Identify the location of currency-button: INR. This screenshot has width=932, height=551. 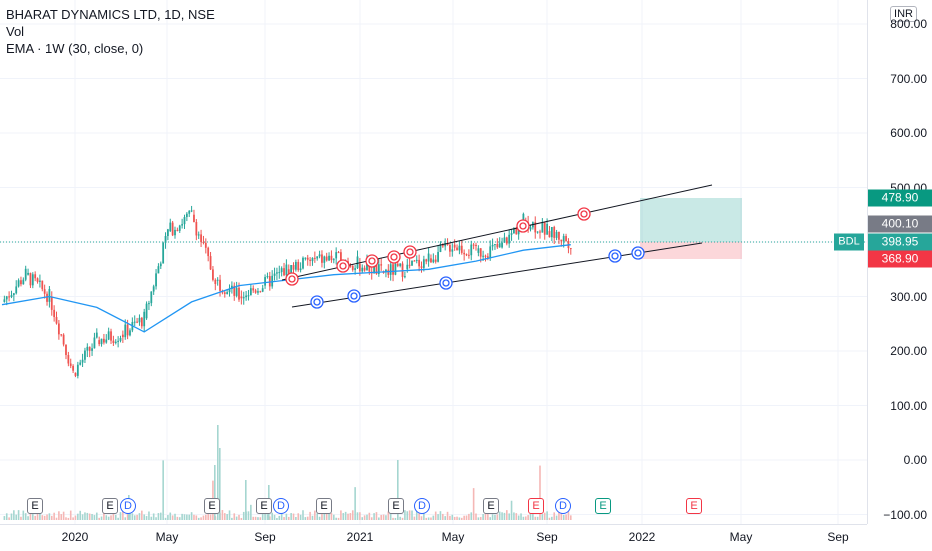
(903, 14).